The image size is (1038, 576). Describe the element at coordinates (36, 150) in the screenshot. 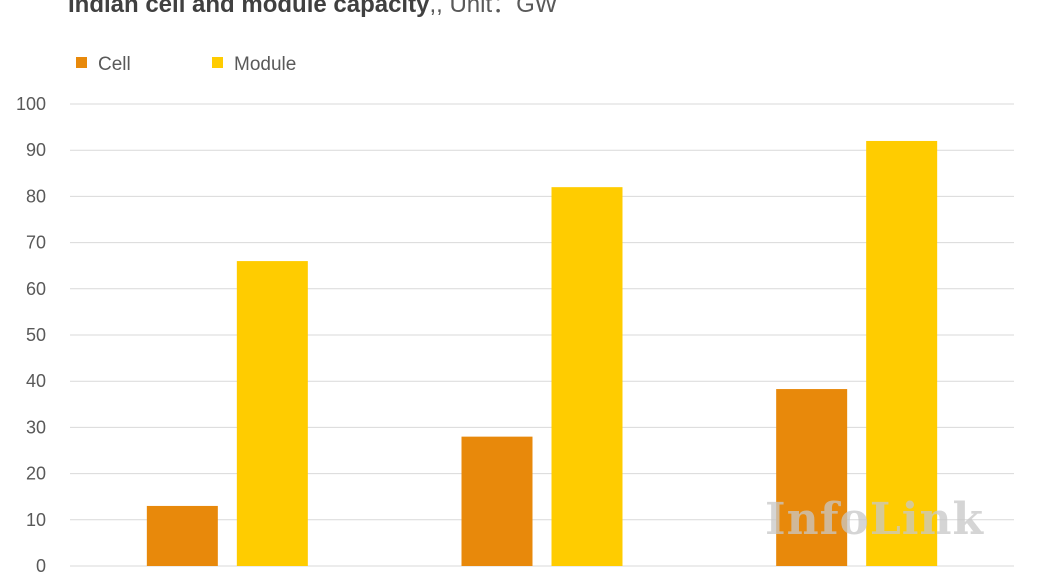

I see `y-tick-label: 90` at that location.